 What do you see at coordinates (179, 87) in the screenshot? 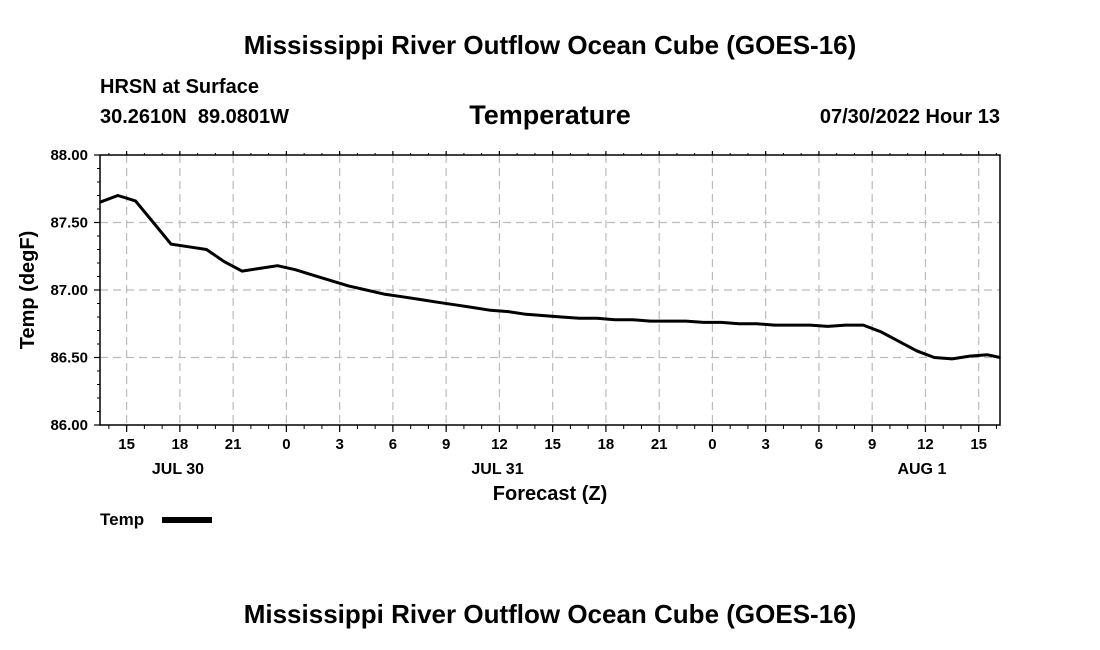
I see `station-name: HRSN at Surface` at bounding box center [179, 87].